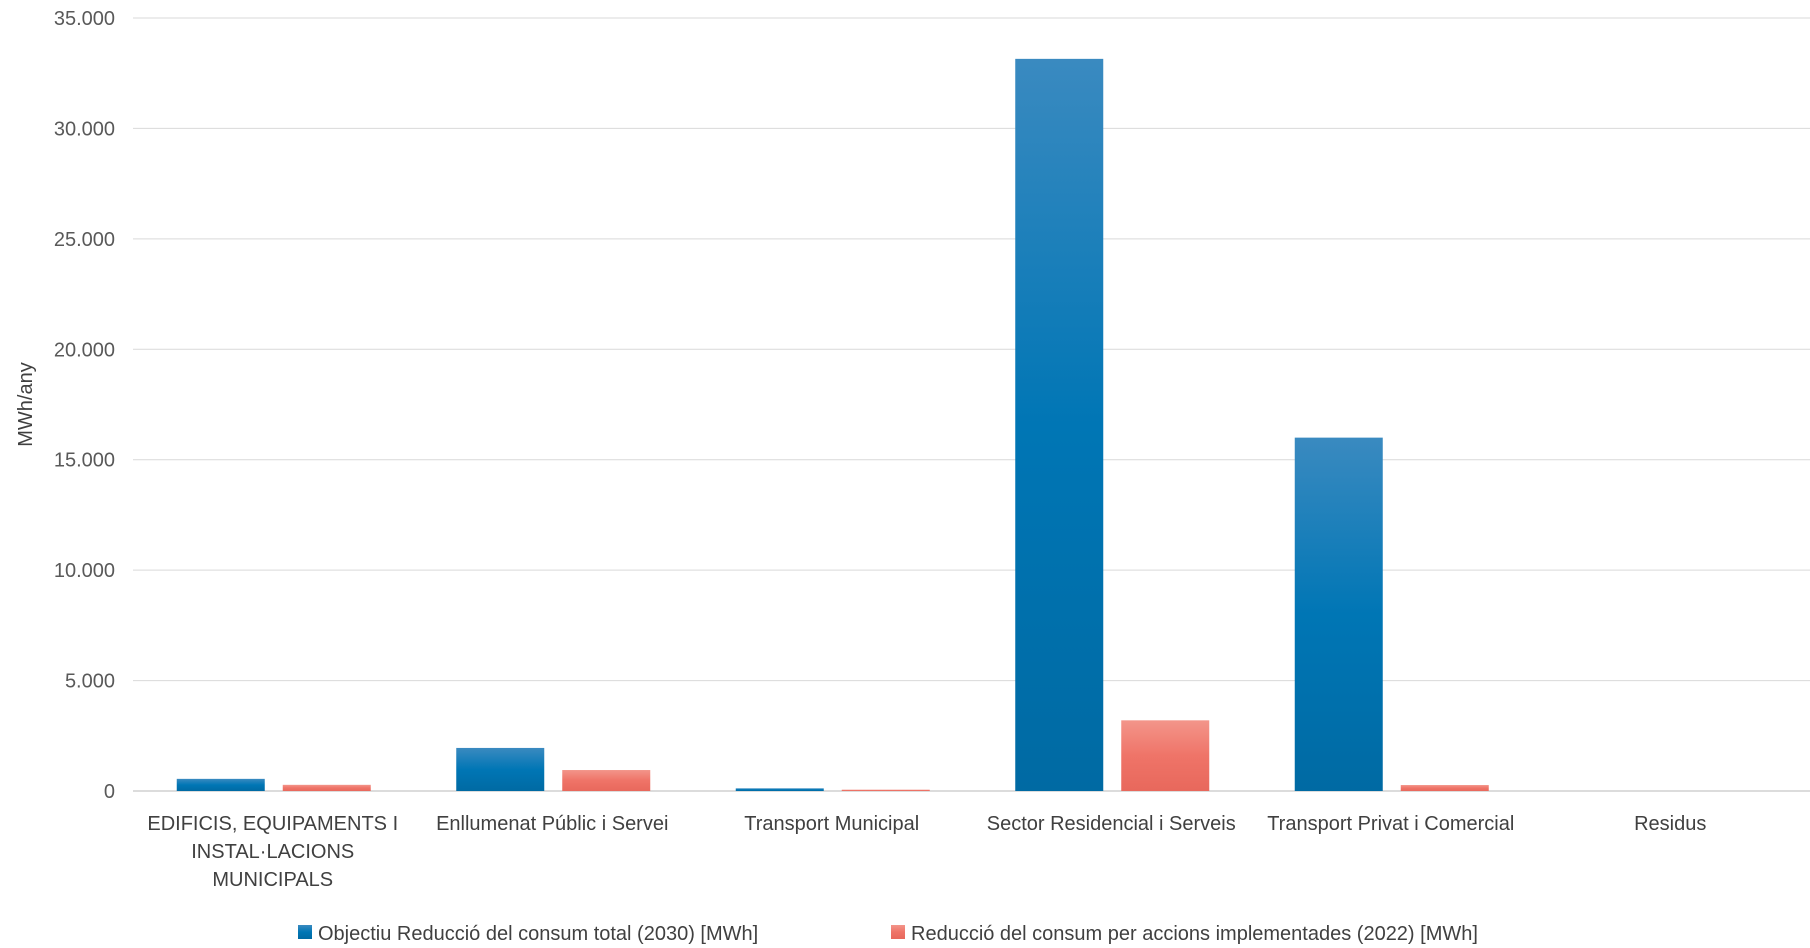 Image resolution: width=1810 pixels, height=948 pixels. I want to click on x-category-label: Transport Privat i Comercial, so click(1390, 824).